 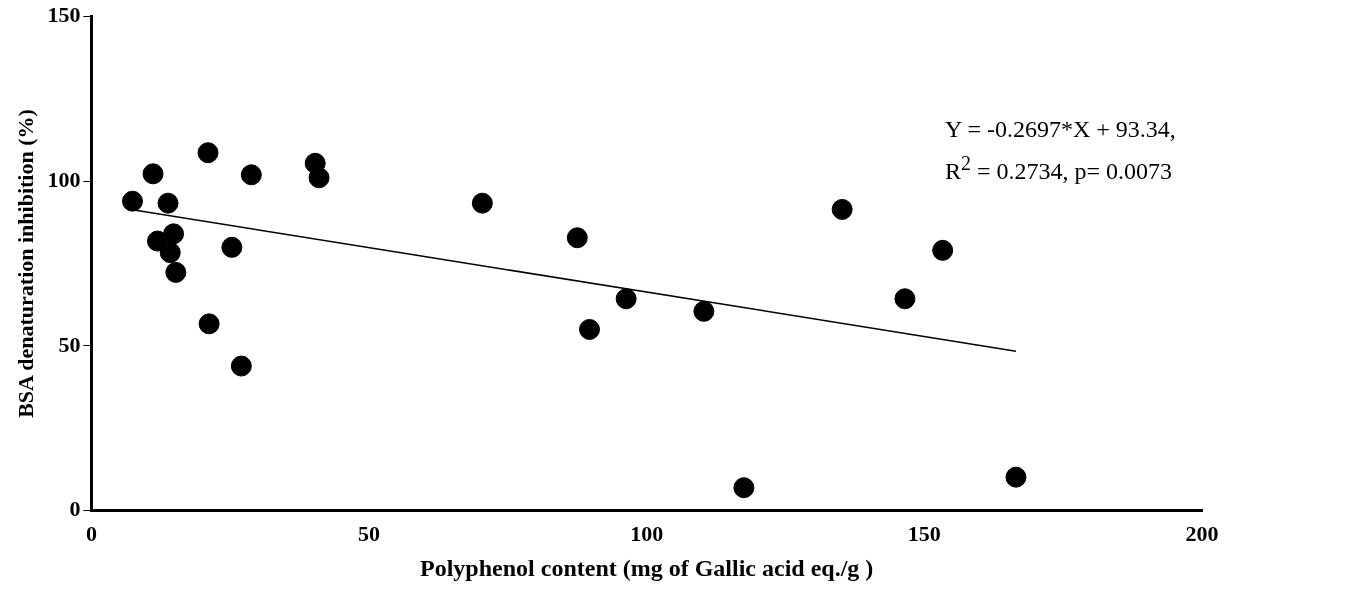 What do you see at coordinates (91, 533) in the screenshot?
I see `x-tick-label: 0` at bounding box center [91, 533].